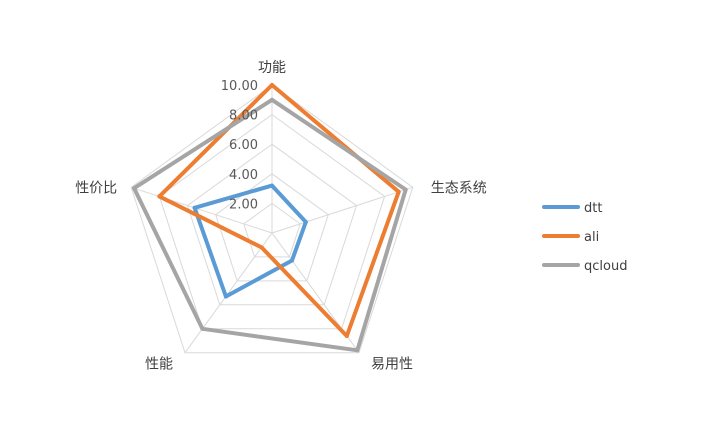 The width and height of the screenshot is (724, 446). What do you see at coordinates (243, 116) in the screenshot?
I see `tick-label: 8.00` at bounding box center [243, 116].